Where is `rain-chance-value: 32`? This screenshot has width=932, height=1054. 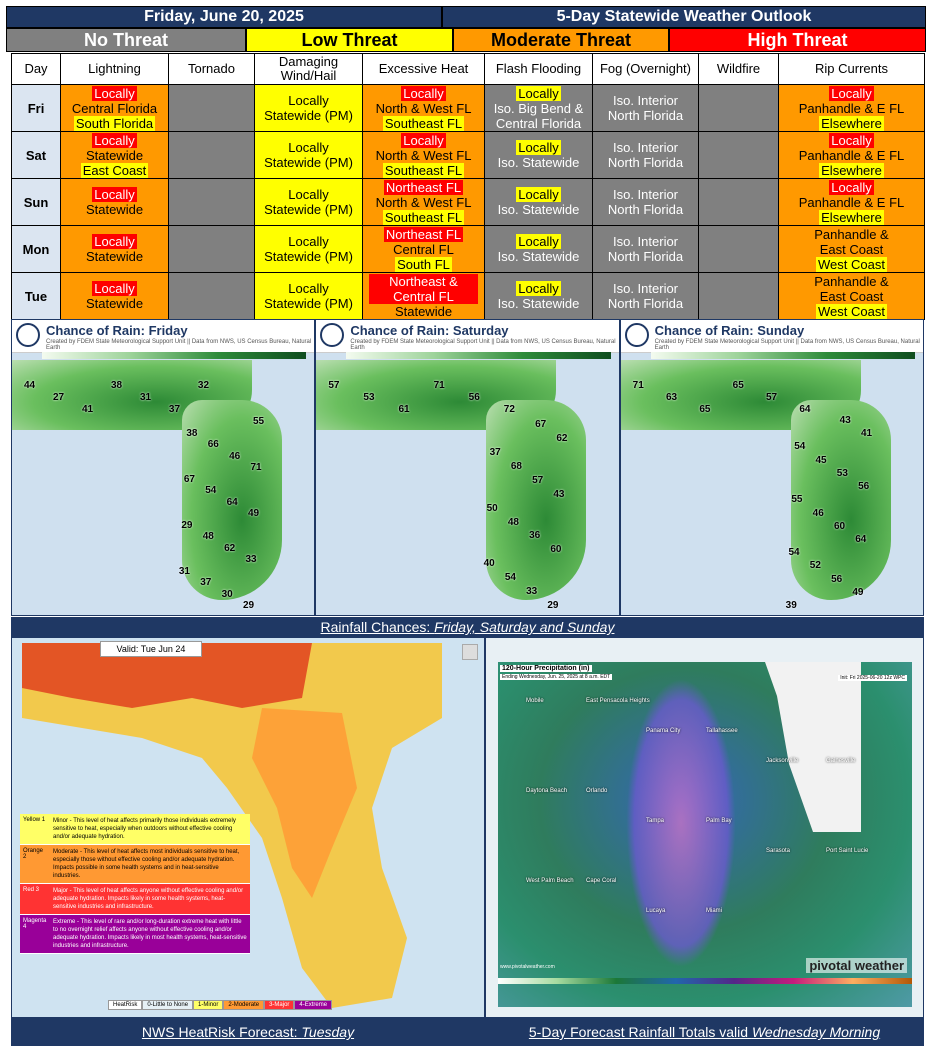 rain-chance-value: 32 is located at coordinates (203, 385).